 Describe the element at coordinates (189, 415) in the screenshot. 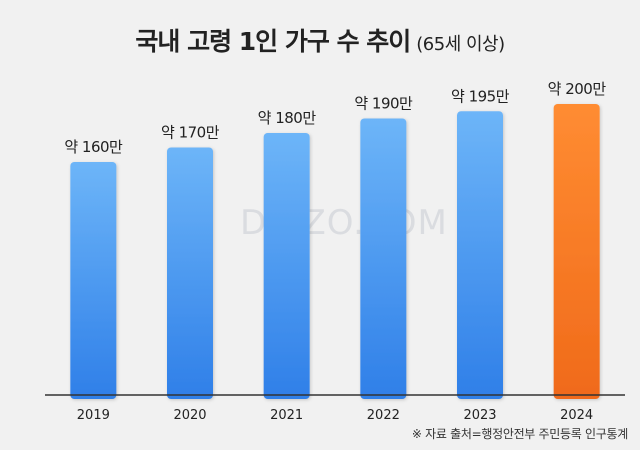

I see `x-tick-label-2020: 2020` at that location.